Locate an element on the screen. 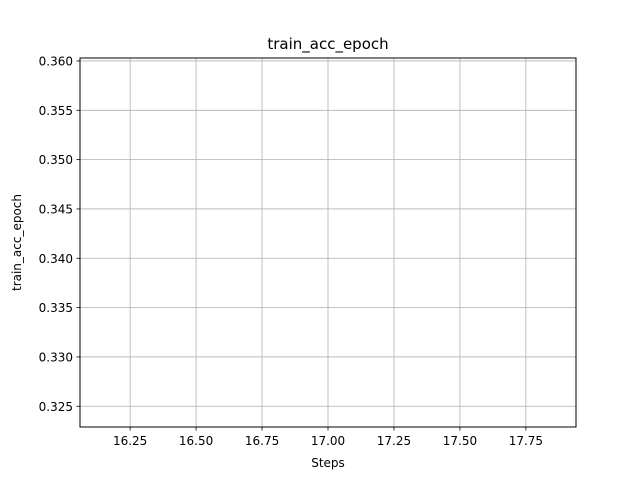  x-tick-label: 16.50 is located at coordinates (196, 441).